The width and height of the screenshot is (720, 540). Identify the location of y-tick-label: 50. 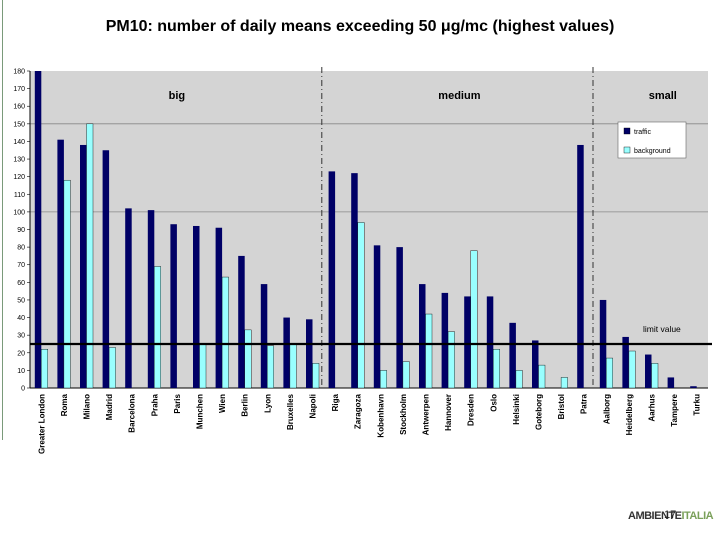
(21, 300).